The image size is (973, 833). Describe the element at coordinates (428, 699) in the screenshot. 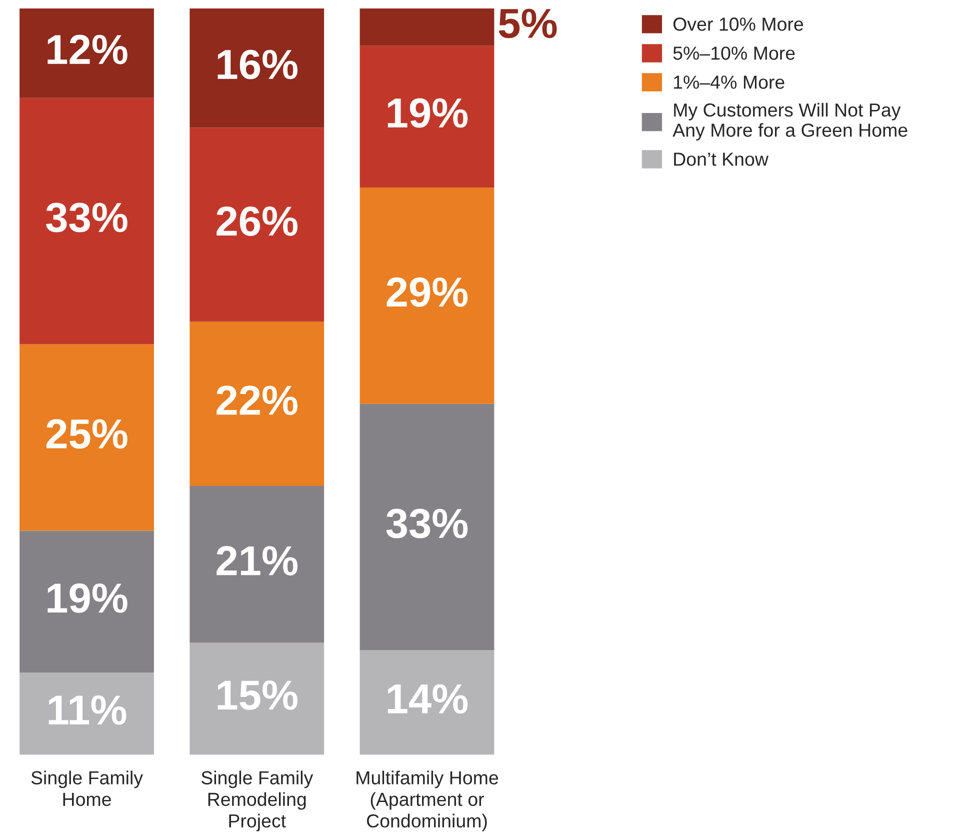

I see `data-label: 14%` at that location.